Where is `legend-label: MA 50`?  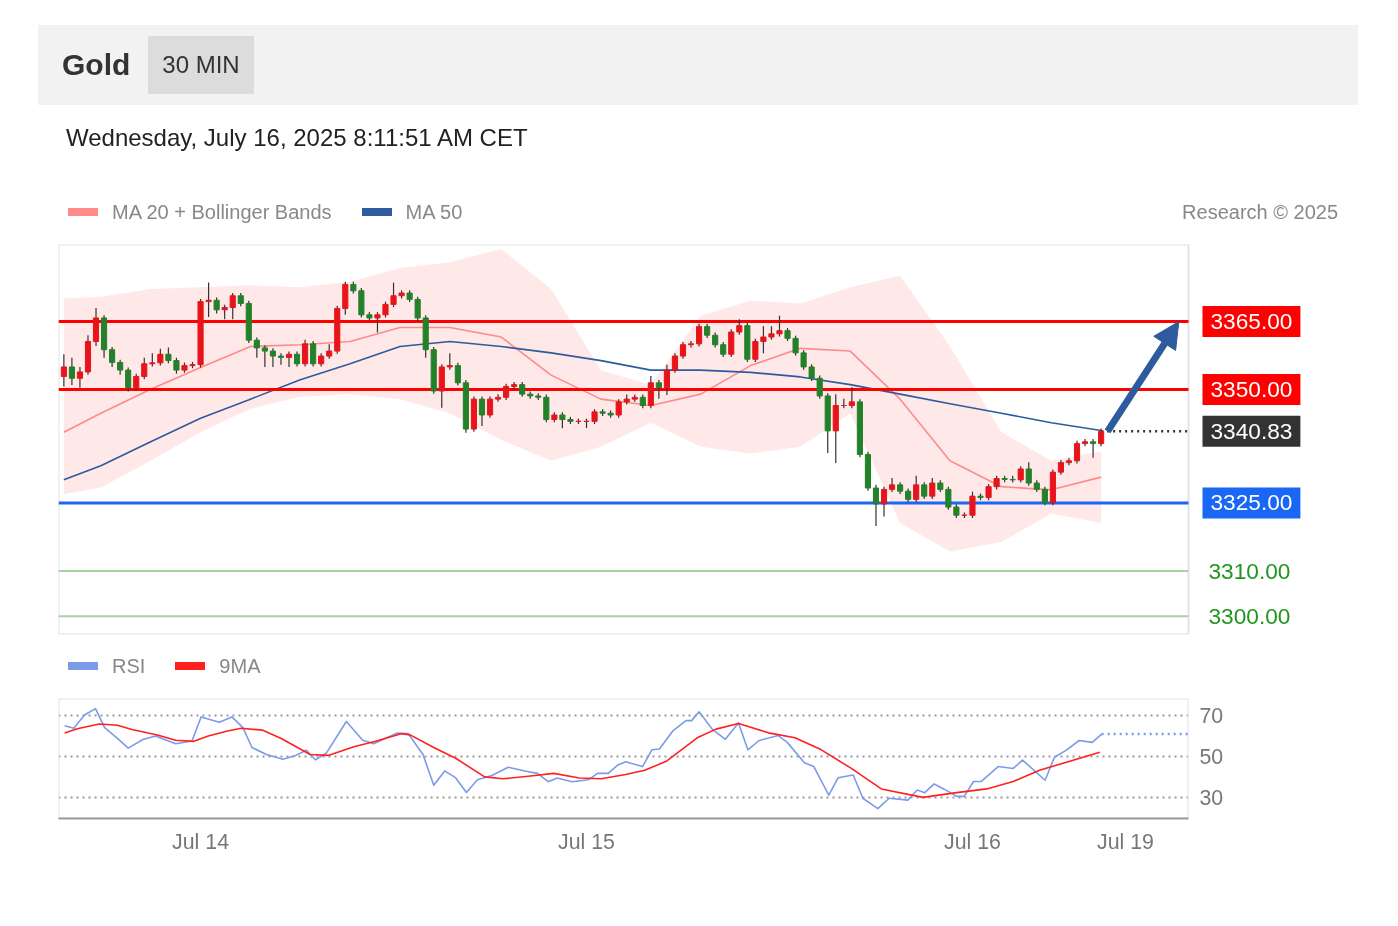 legend-label: MA 50 is located at coordinates (434, 212).